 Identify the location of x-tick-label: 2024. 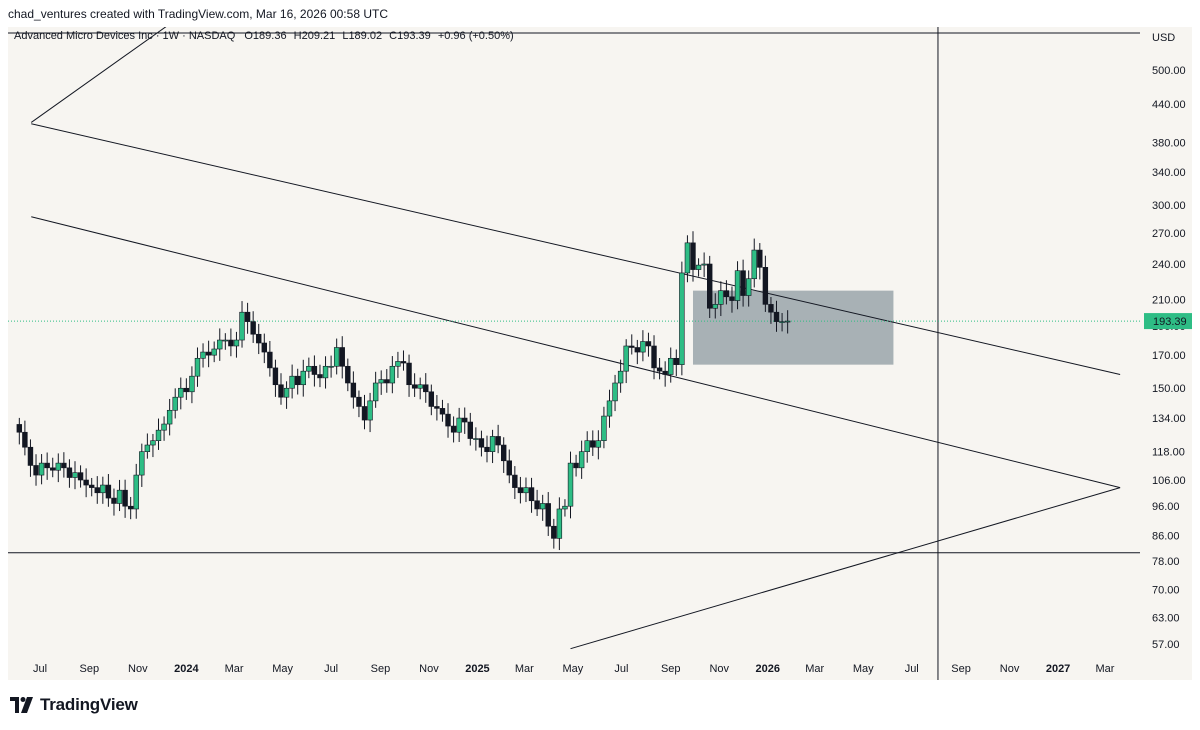
(186, 669).